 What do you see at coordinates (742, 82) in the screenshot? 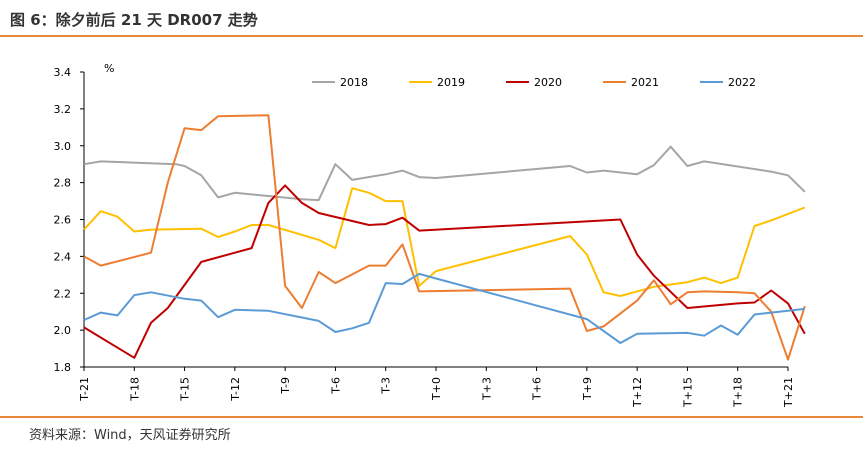
I see `legend-label-2022: 2022` at bounding box center [742, 82].